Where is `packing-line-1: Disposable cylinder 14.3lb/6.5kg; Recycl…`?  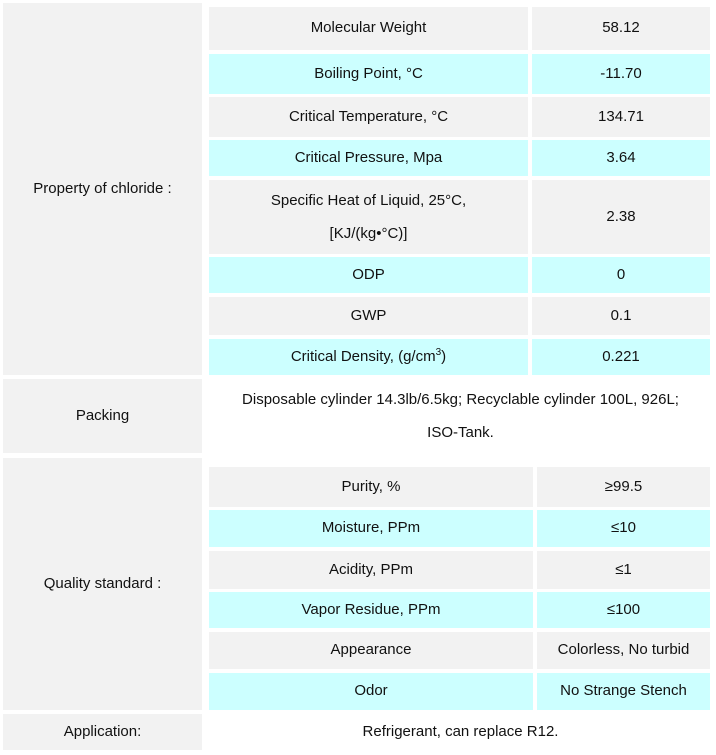
packing-line-1: Disposable cylinder 14.3lb/6.5kg; Recycl… is located at coordinates (460, 399).